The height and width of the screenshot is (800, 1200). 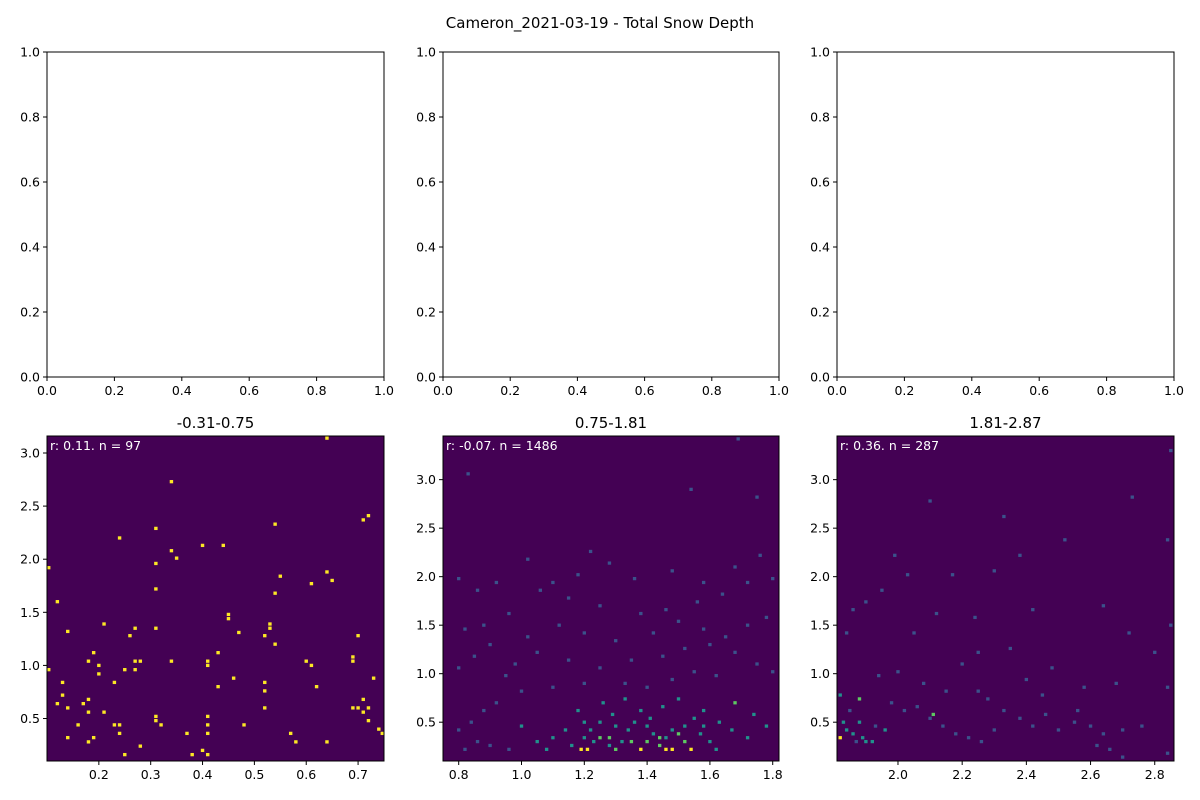 What do you see at coordinates (997, 222) in the screenshot?
I see `subplot-3: 0.0 0.2 0.4 0.6 0.8 1.0 0.0 0.2 0.4 0.6 0.8 1.0` at bounding box center [997, 222].